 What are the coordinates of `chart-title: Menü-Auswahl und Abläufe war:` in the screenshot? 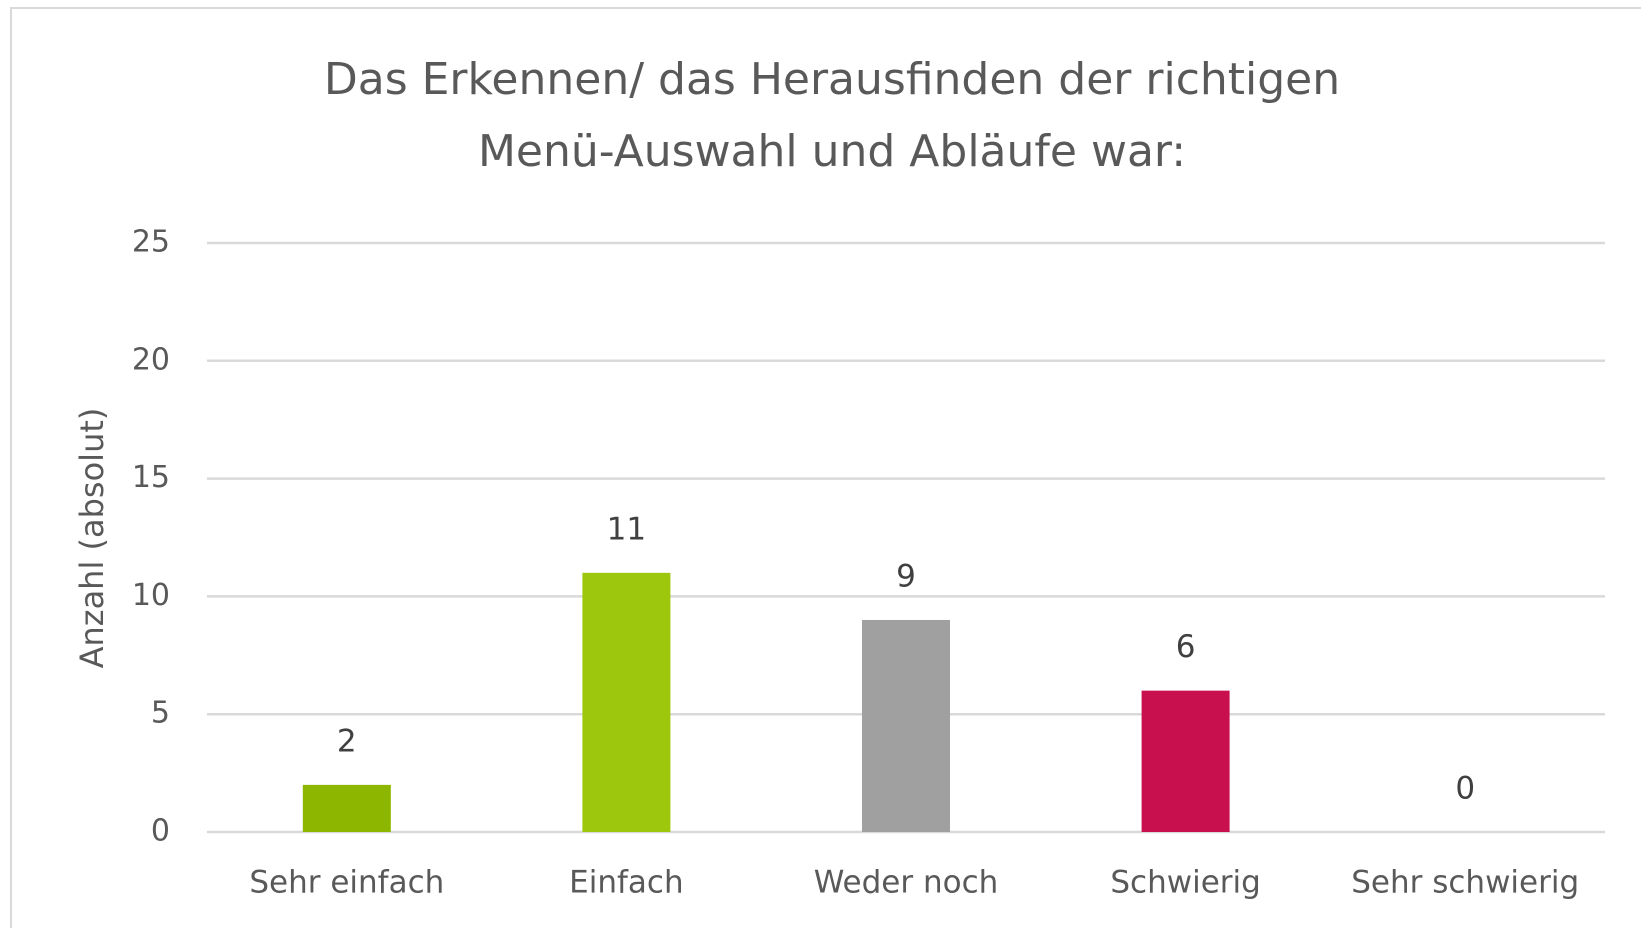 It's located at (832, 151).